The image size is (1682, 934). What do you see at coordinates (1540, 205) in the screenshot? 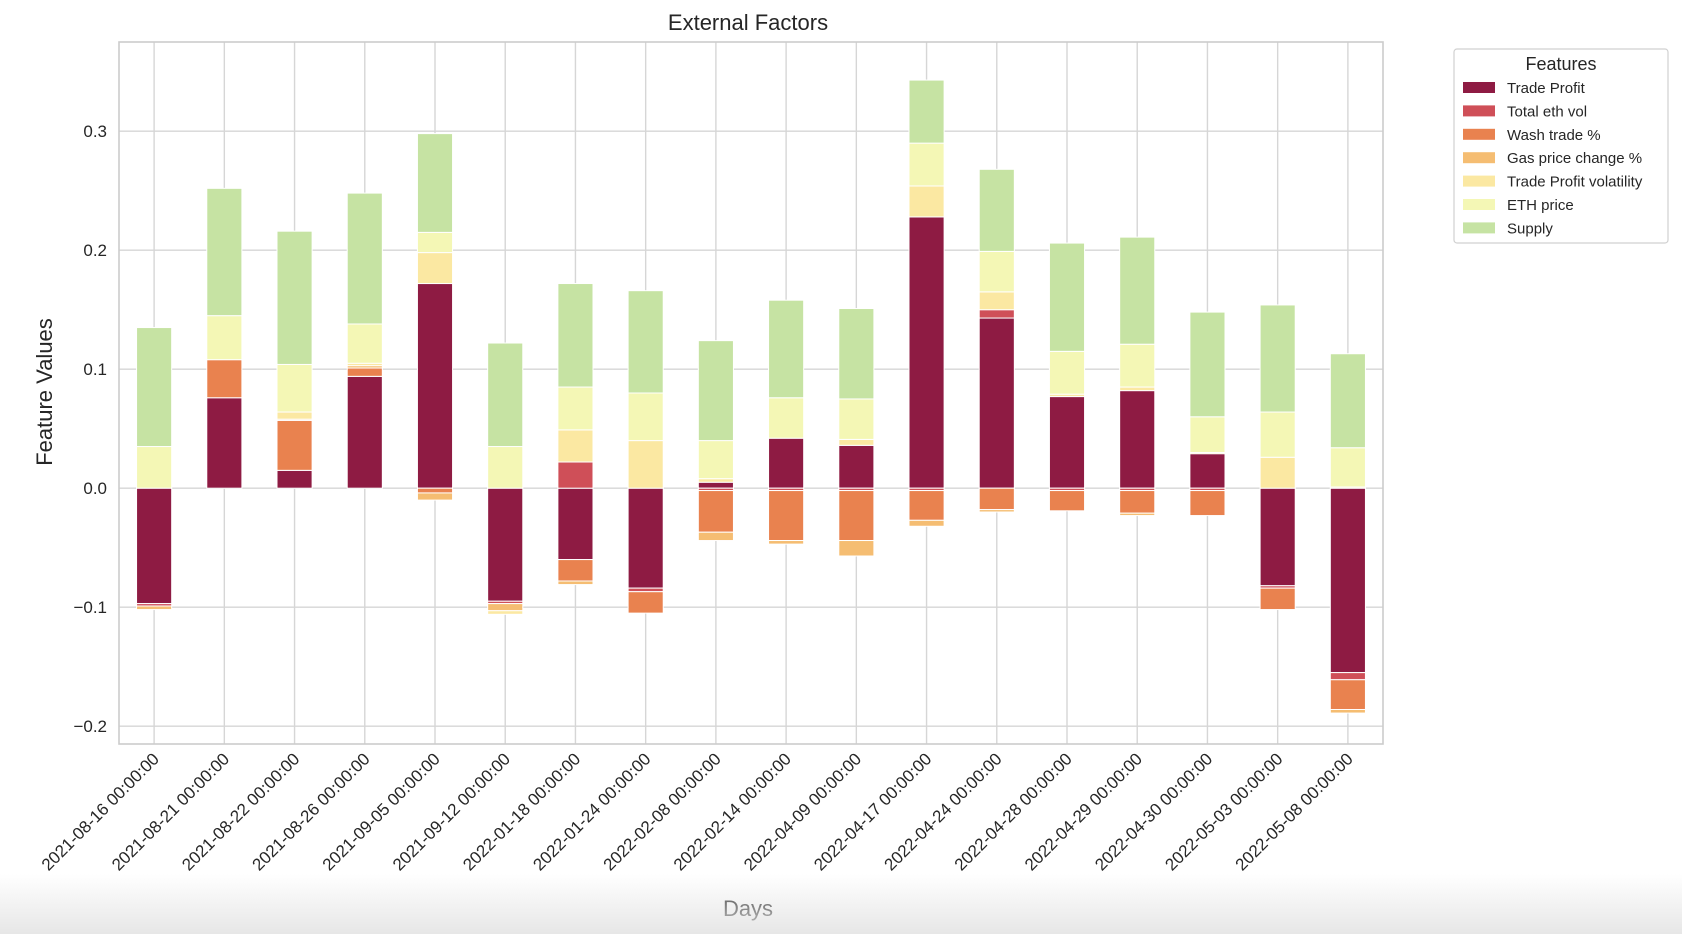
I see `legend-label: ETH price` at bounding box center [1540, 205].